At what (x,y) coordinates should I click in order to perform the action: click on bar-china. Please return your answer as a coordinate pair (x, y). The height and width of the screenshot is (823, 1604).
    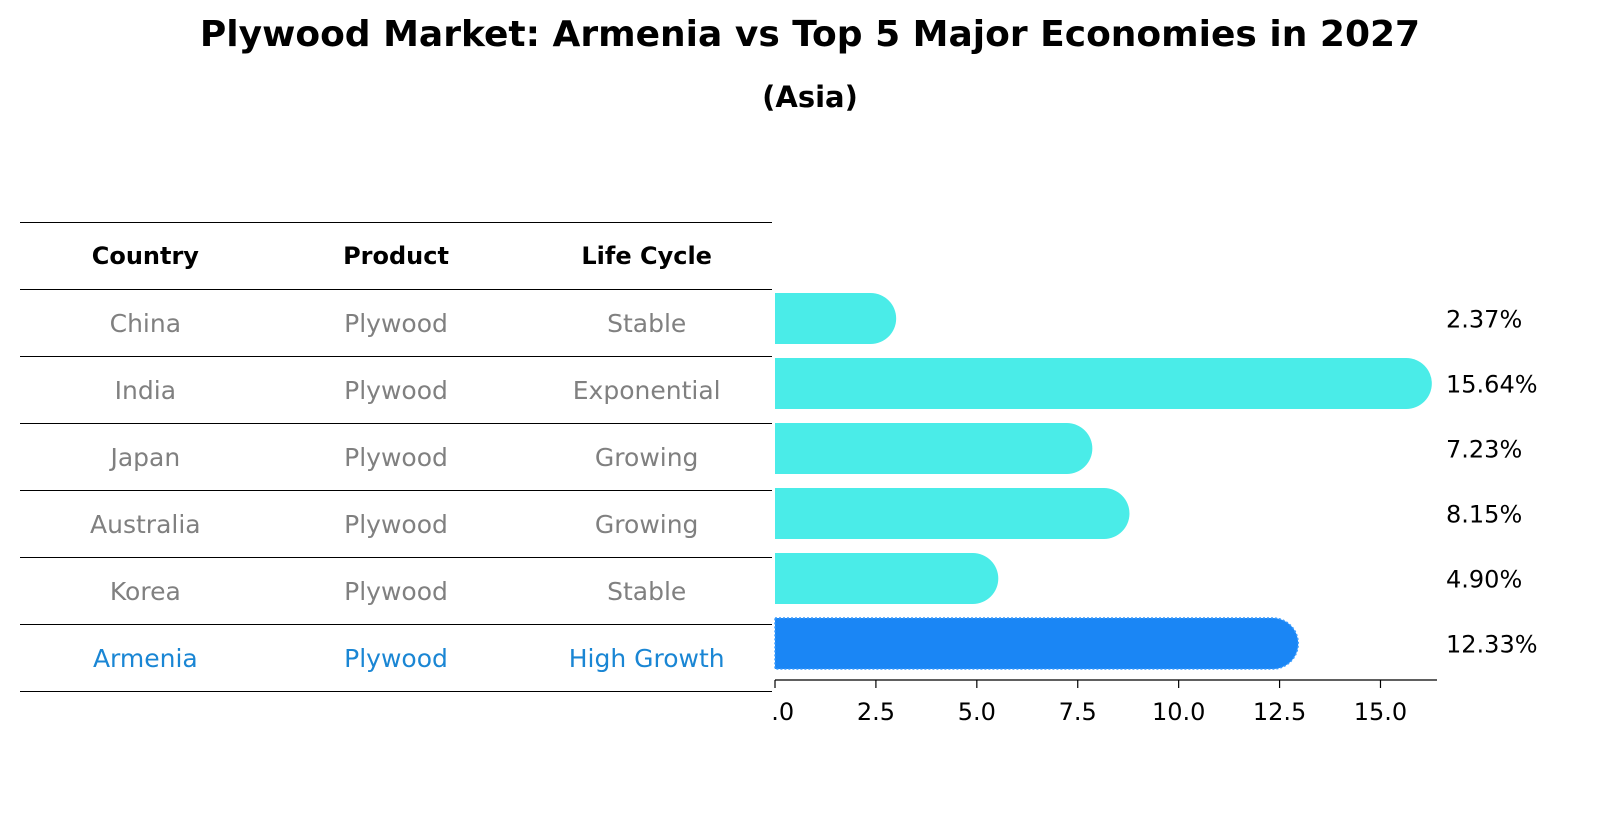
    Looking at the image, I should click on (836, 318).